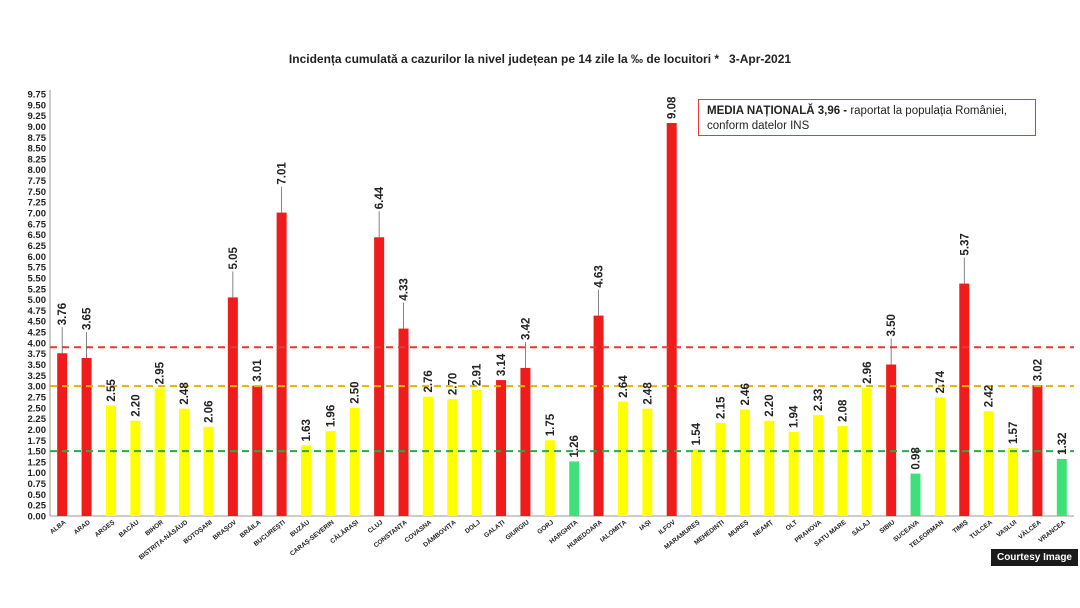  I want to click on y-tick-label: 8.00, so click(37, 170).